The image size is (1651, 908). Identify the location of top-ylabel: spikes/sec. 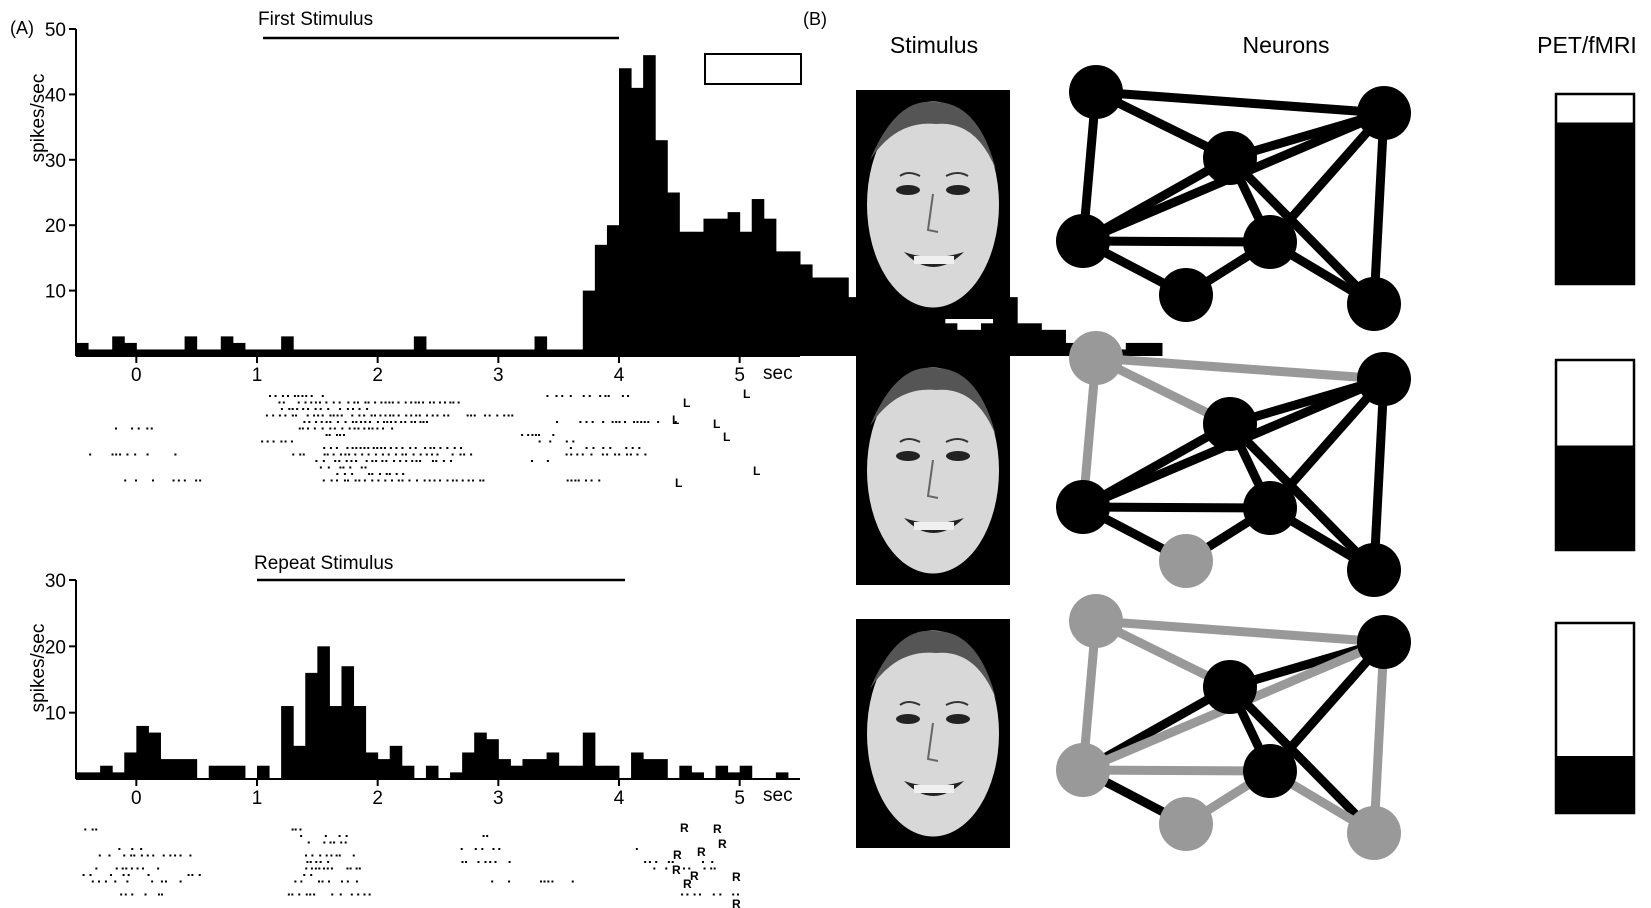
(38, 118).